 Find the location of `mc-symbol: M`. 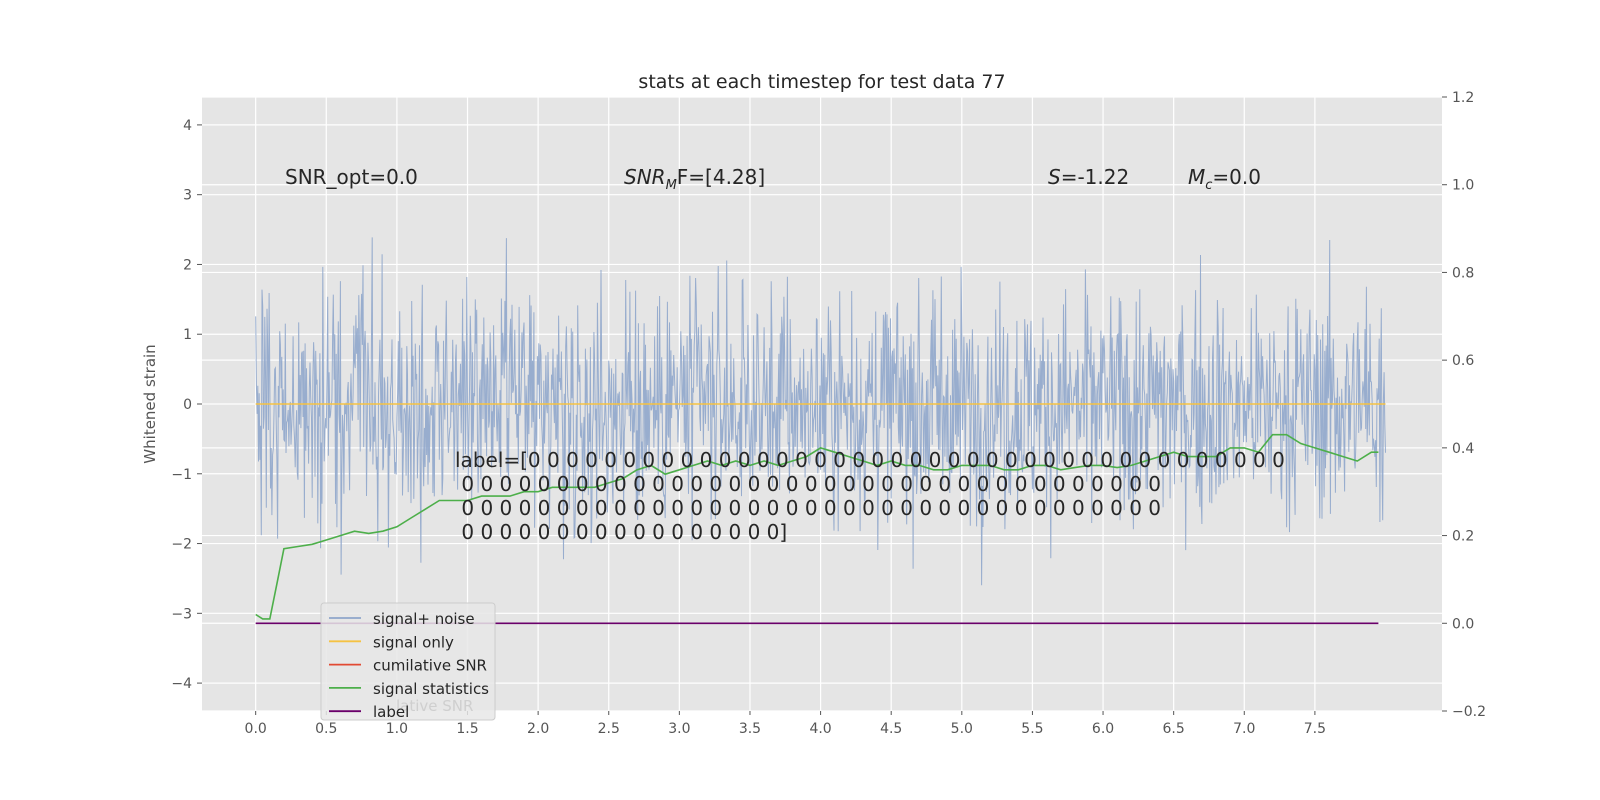

mc-symbol: M is located at coordinates (1196, 177).